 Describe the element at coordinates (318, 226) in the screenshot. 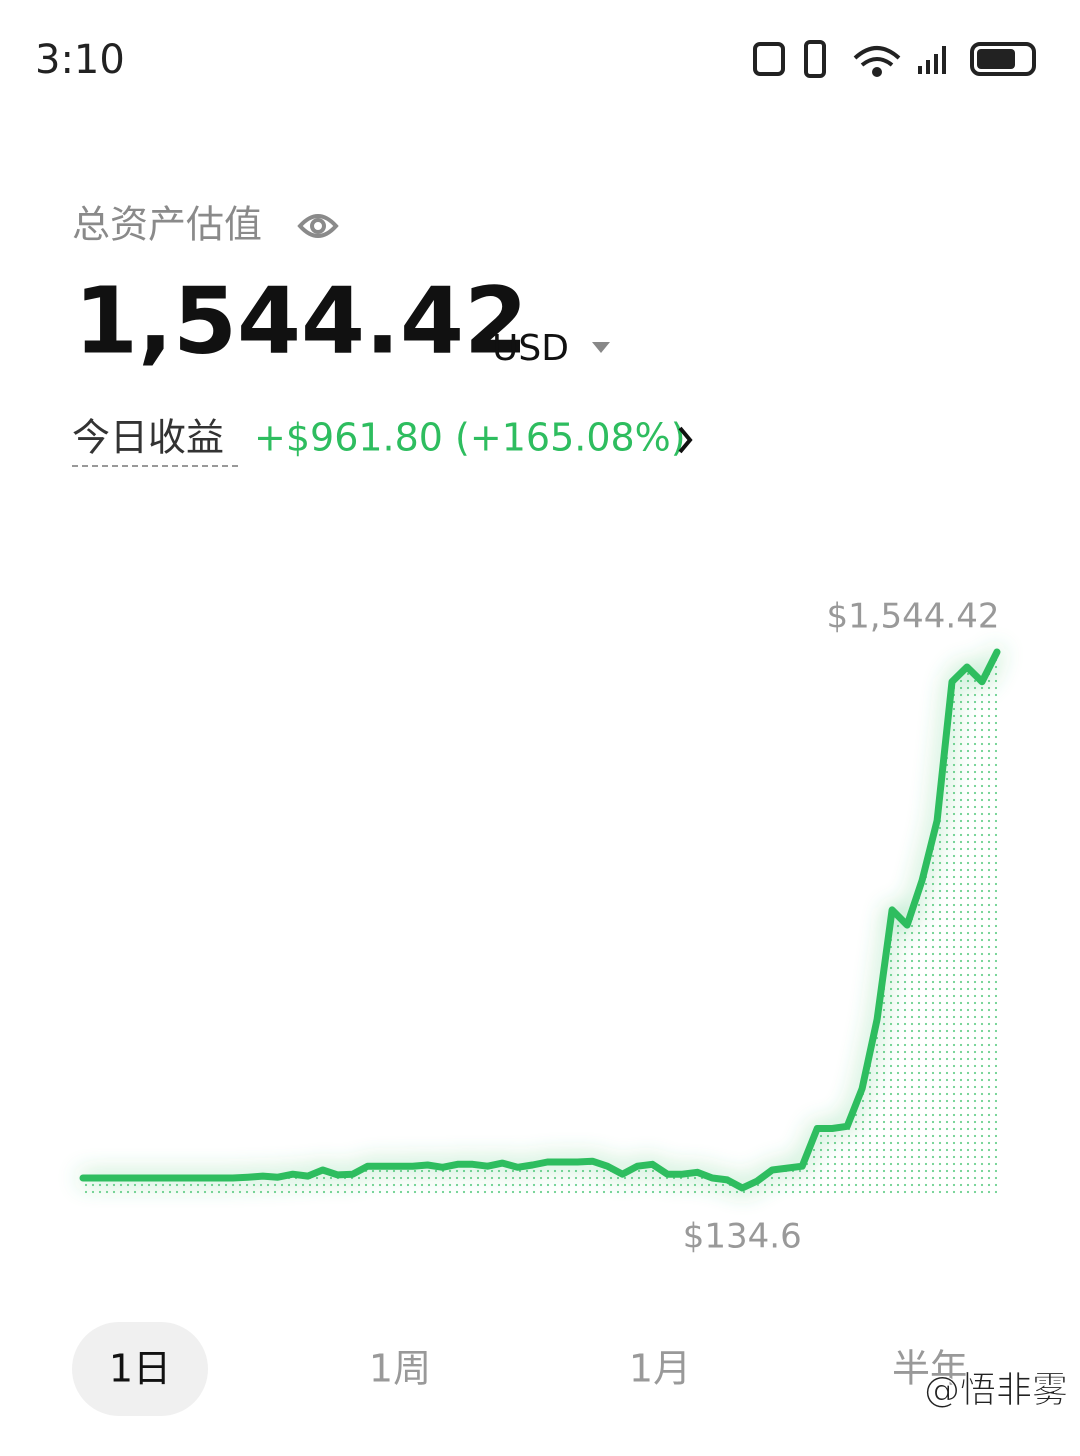

I see `eye-icon` at that location.